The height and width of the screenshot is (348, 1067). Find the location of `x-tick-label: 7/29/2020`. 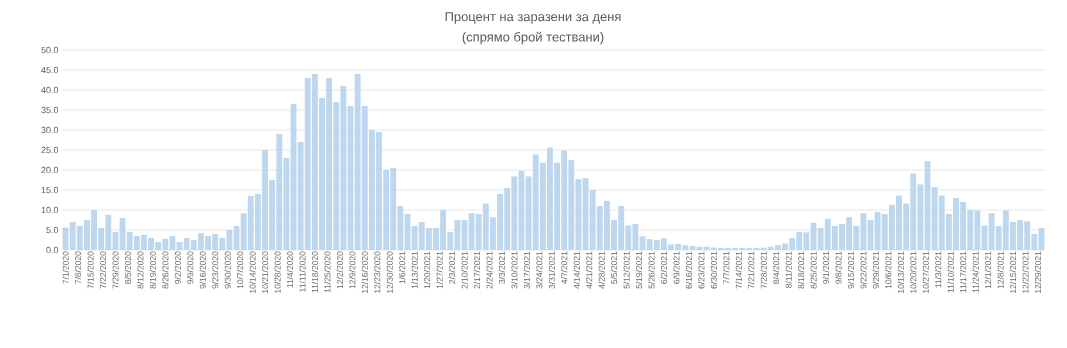

x-tick-label: 7/29/2020 is located at coordinates (115, 270).